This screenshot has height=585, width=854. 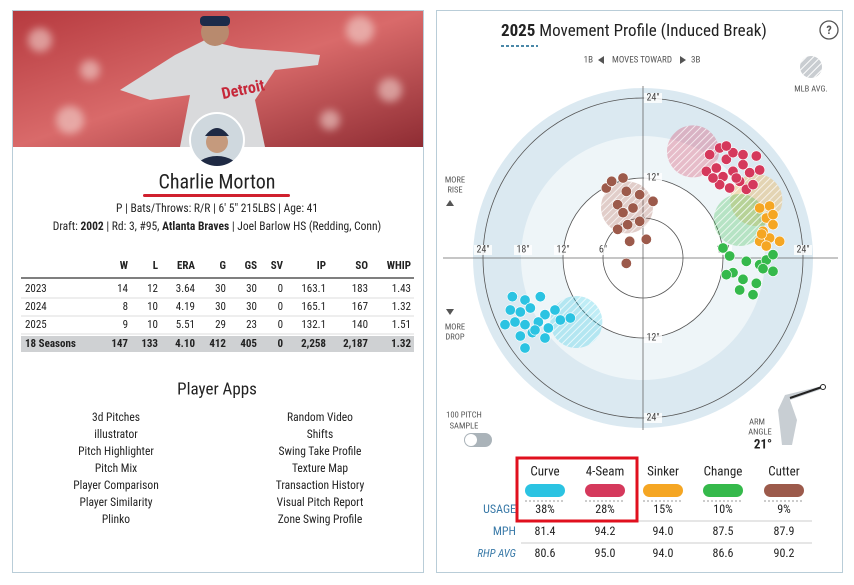 I want to click on app-link: Random Video, so click(x=320, y=417).